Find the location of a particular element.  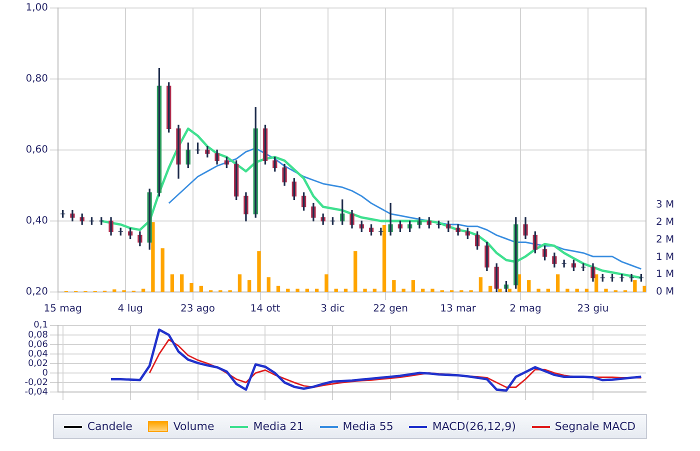

x-tick-label: 3 dic is located at coordinates (332, 309).